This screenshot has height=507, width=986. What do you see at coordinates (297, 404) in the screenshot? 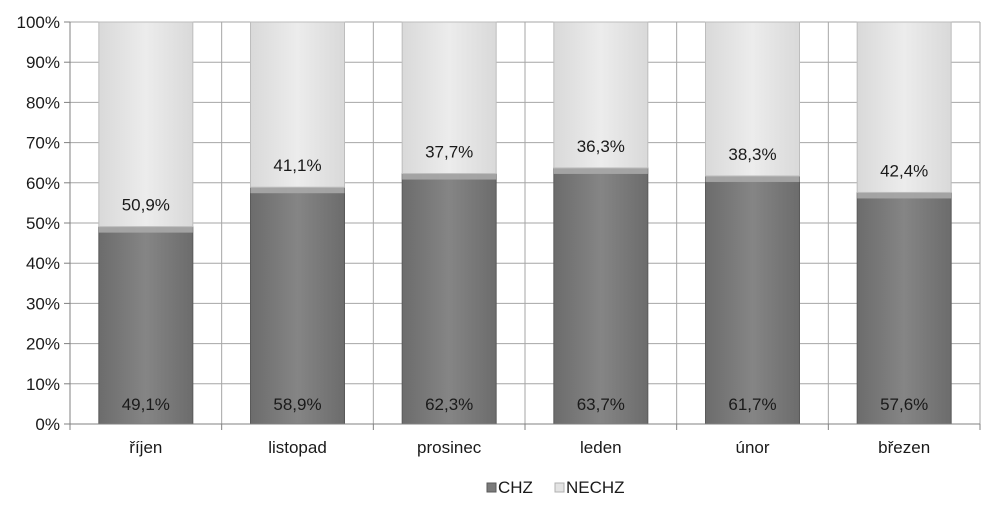
I see `data-label-chz: 58,9%` at bounding box center [297, 404].